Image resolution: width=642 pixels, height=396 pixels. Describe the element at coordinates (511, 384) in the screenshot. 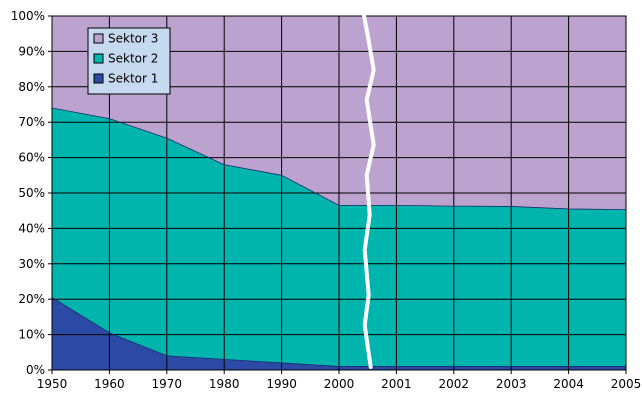

I see `x-tick-label: 2003` at that location.